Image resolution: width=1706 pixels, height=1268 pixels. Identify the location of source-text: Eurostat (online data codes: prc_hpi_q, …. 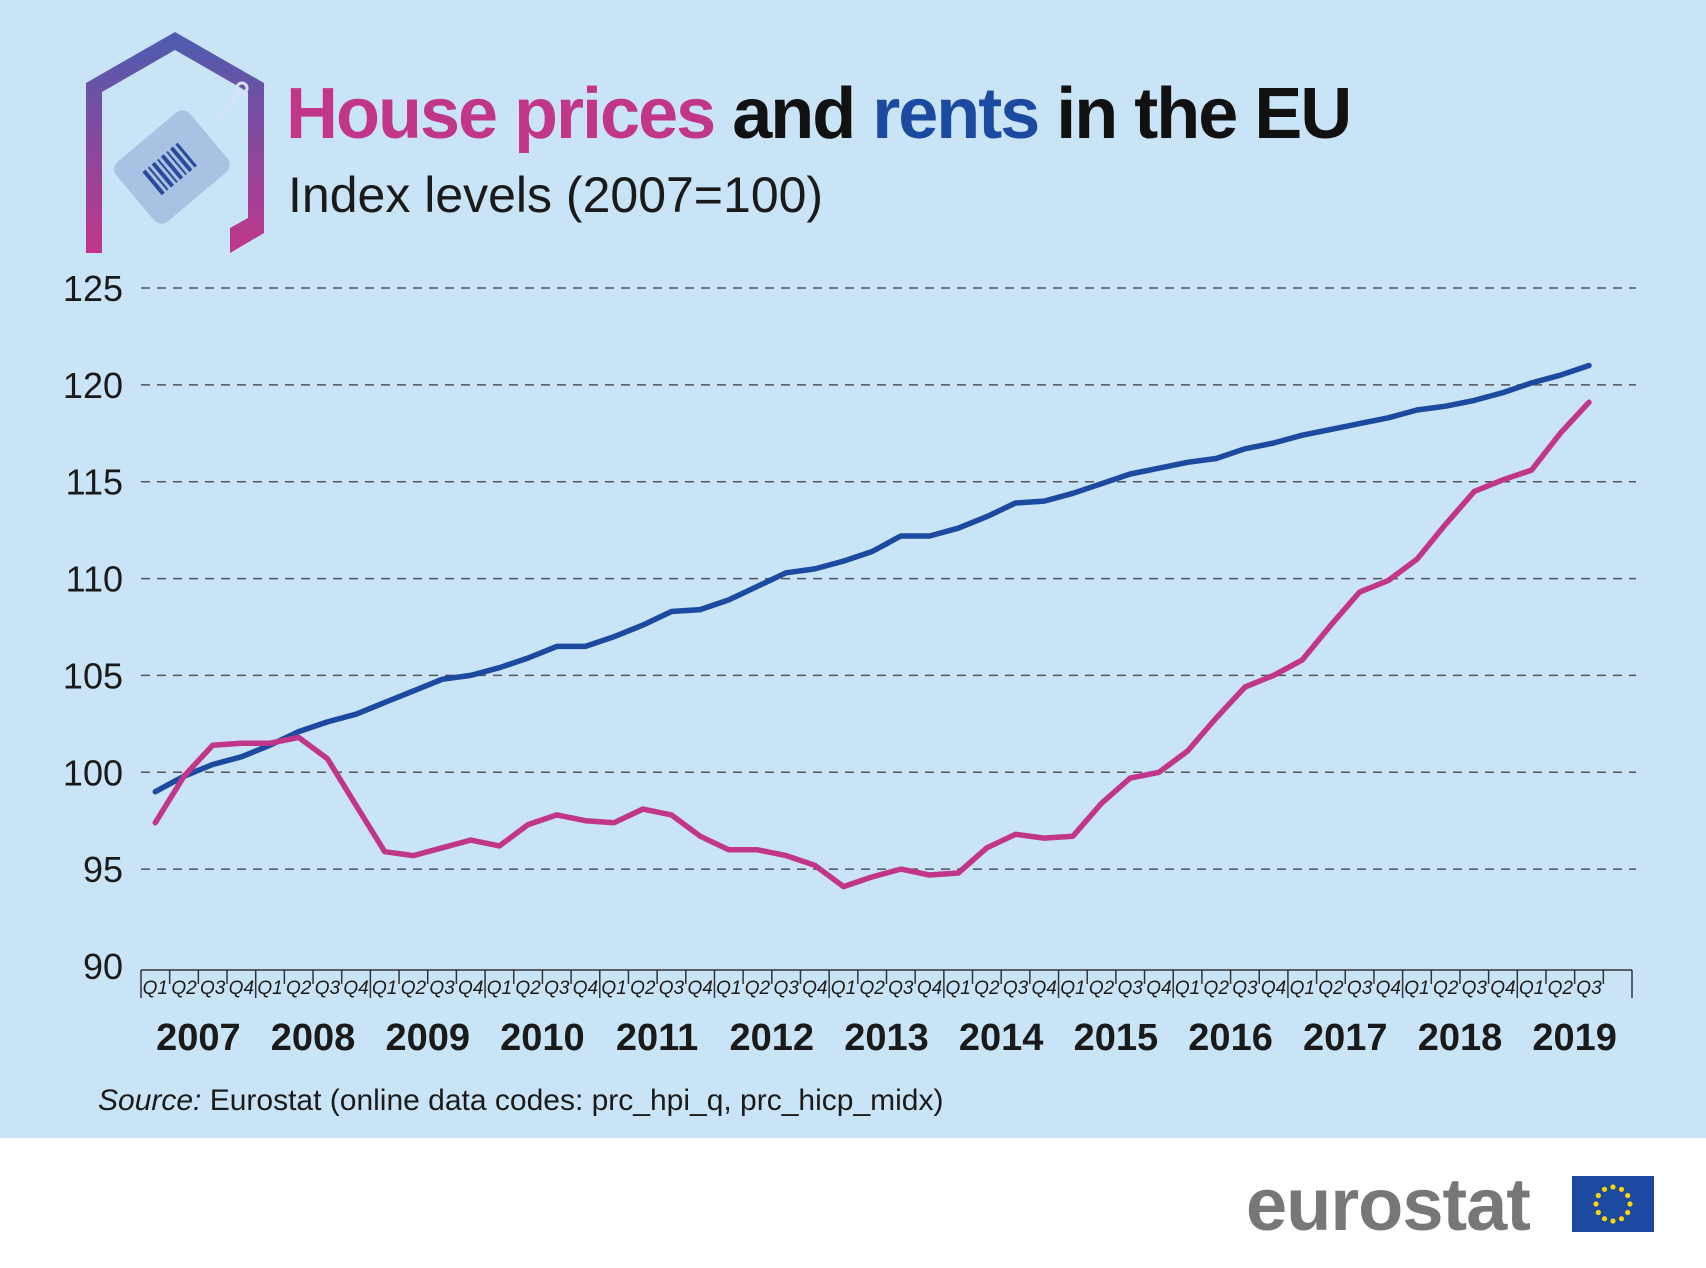
(572, 1100).